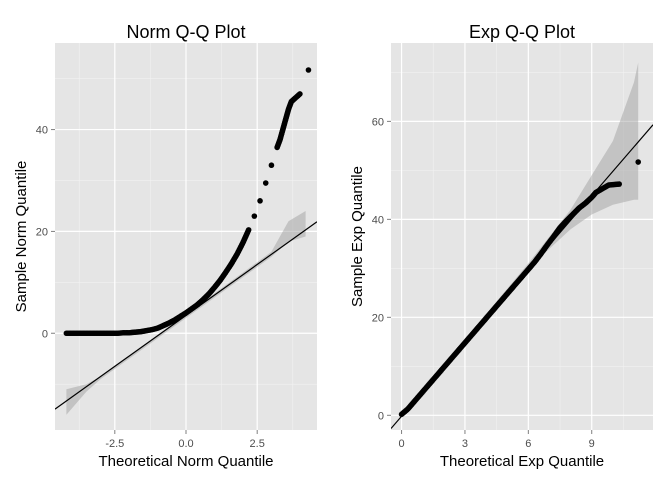  Describe the element at coordinates (357, 236) in the screenshot. I see `y-axis-label: Sample Exp Quantile` at that location.